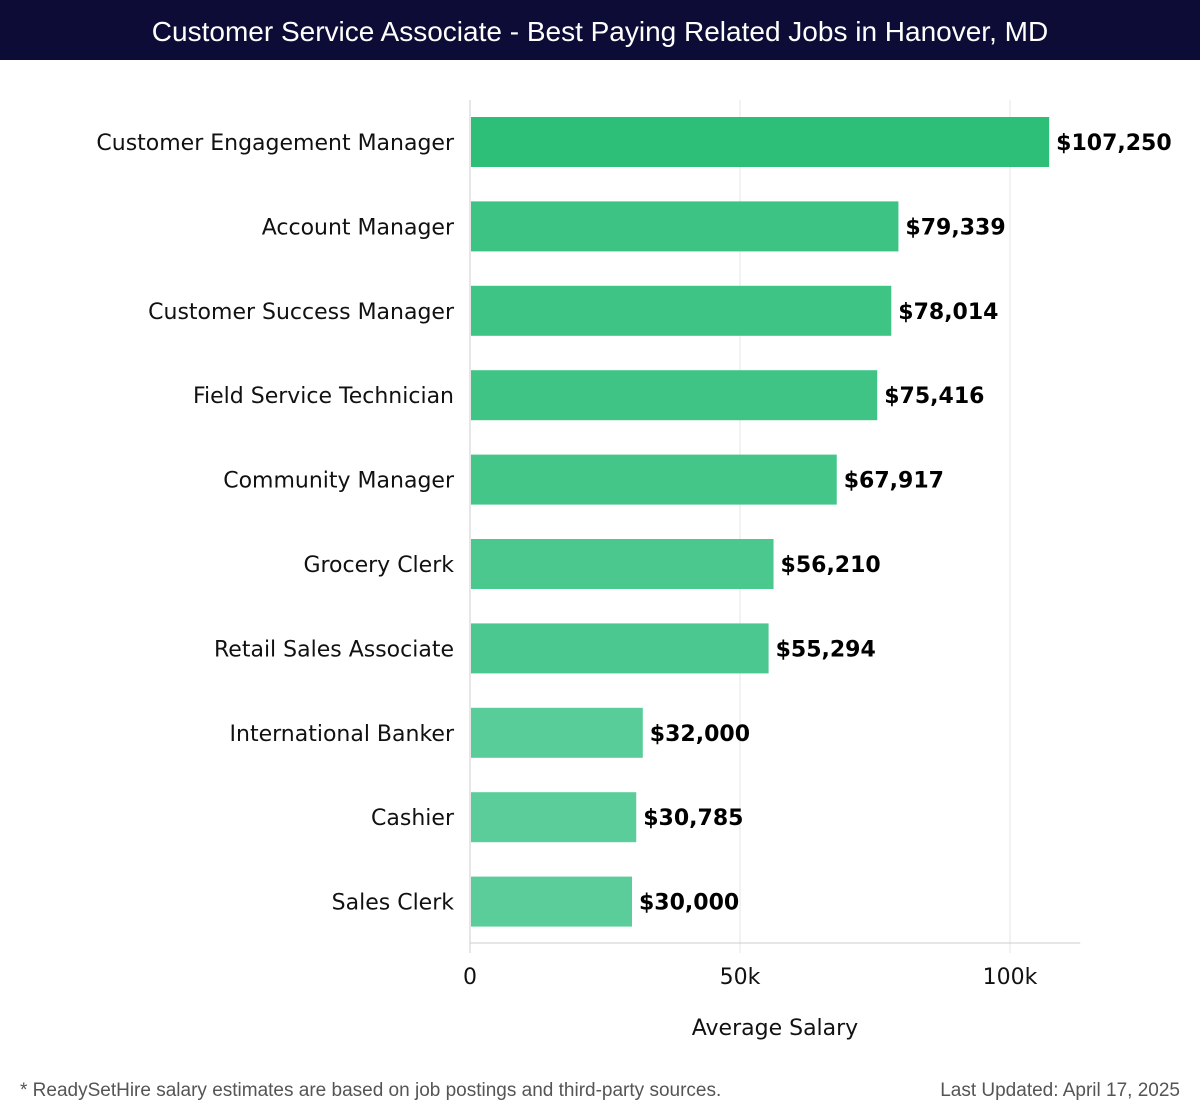 Image resolution: width=1200 pixels, height=1120 pixels. Describe the element at coordinates (358, 227) in the screenshot. I see `category-label: Account Manager` at that location.